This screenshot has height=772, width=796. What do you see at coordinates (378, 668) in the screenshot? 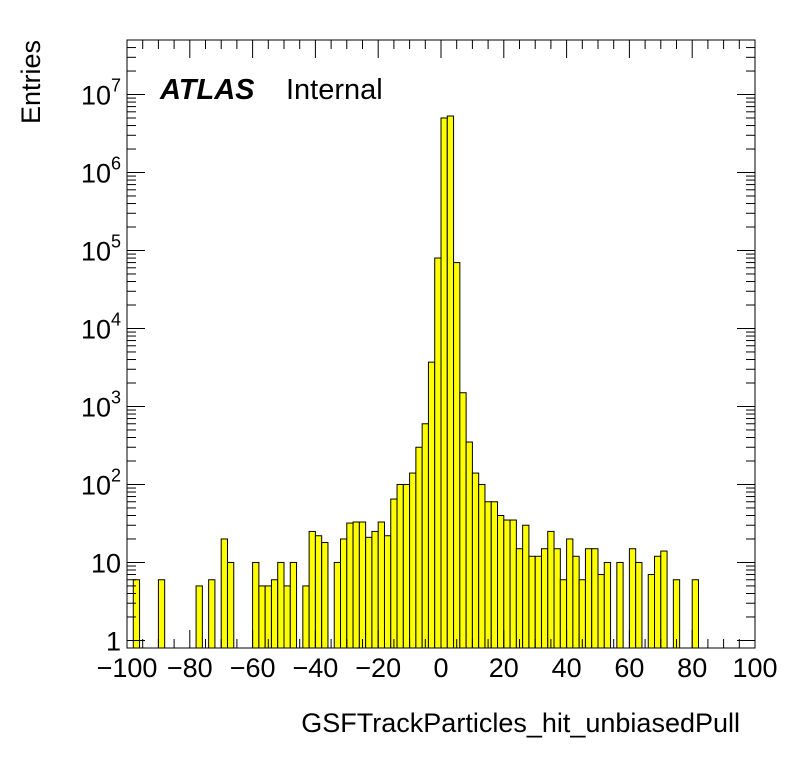
I see `x-tick-label: −20` at bounding box center [378, 668].